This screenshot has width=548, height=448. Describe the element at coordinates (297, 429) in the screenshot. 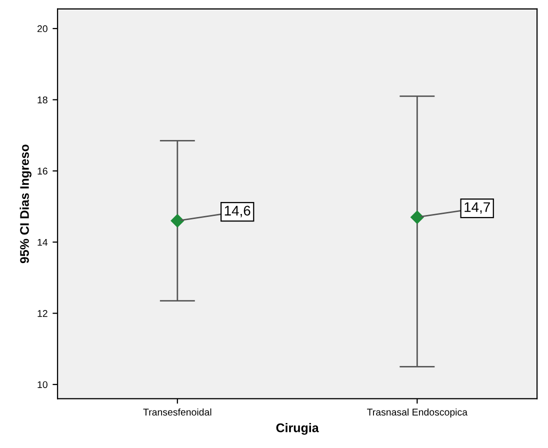

I see `x-axis-title: Cirugia` at that location.